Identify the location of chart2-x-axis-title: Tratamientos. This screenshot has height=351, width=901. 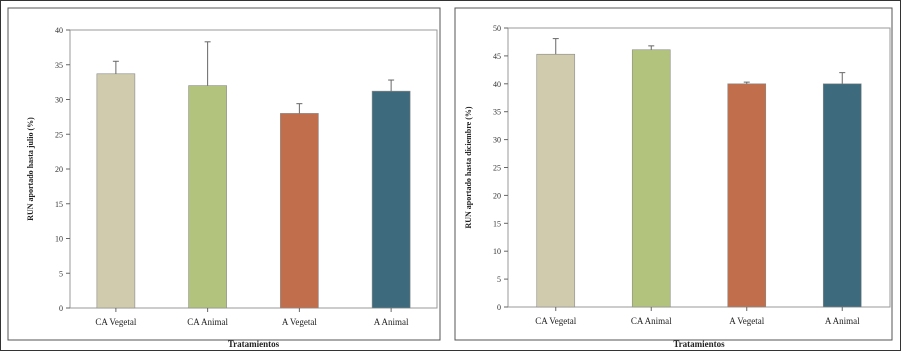
(699, 344).